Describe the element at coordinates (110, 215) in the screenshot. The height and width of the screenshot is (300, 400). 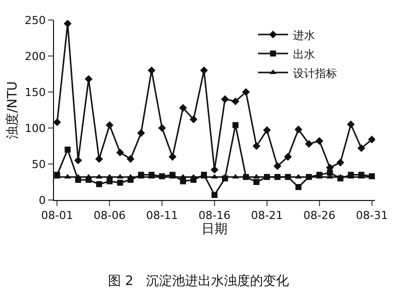
I see `x-tick-label: 08-06` at that location.